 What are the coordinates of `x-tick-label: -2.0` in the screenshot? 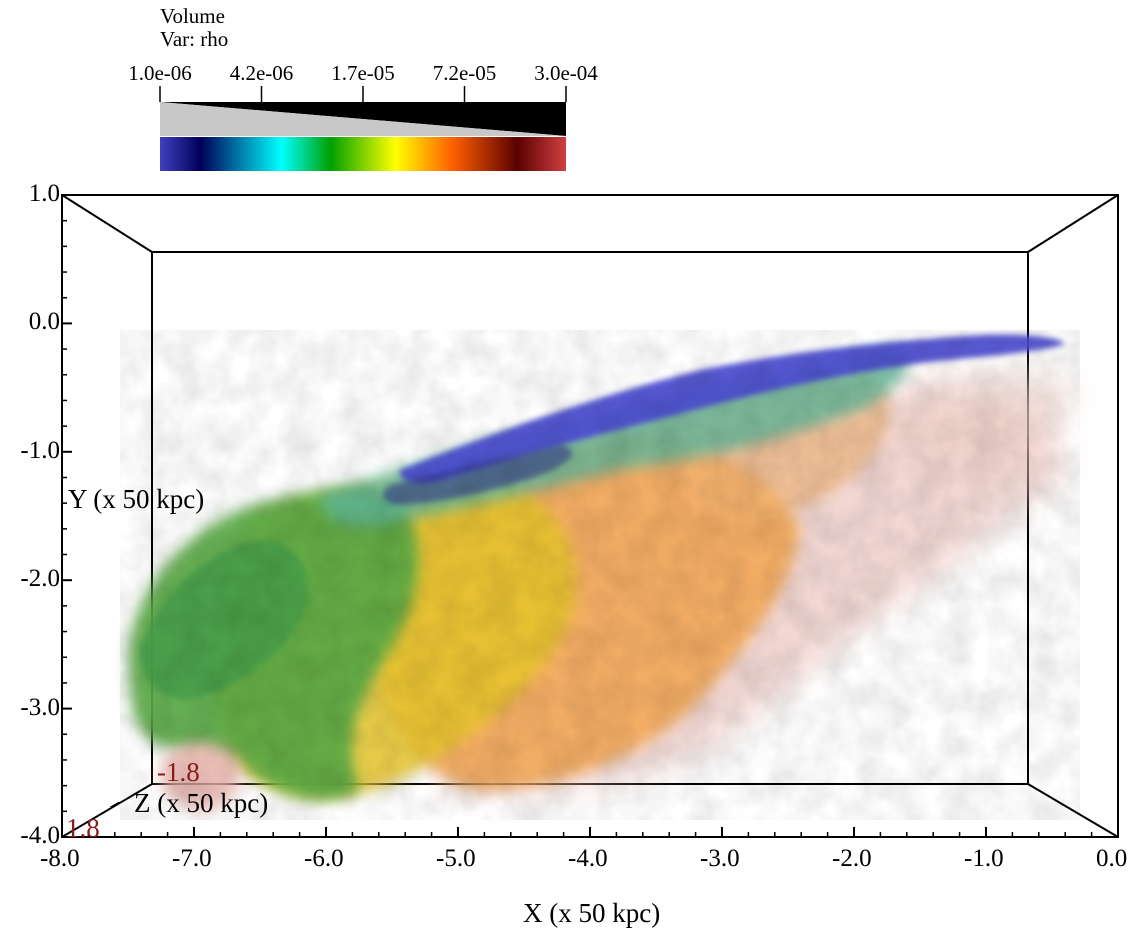 It's located at (852, 858).